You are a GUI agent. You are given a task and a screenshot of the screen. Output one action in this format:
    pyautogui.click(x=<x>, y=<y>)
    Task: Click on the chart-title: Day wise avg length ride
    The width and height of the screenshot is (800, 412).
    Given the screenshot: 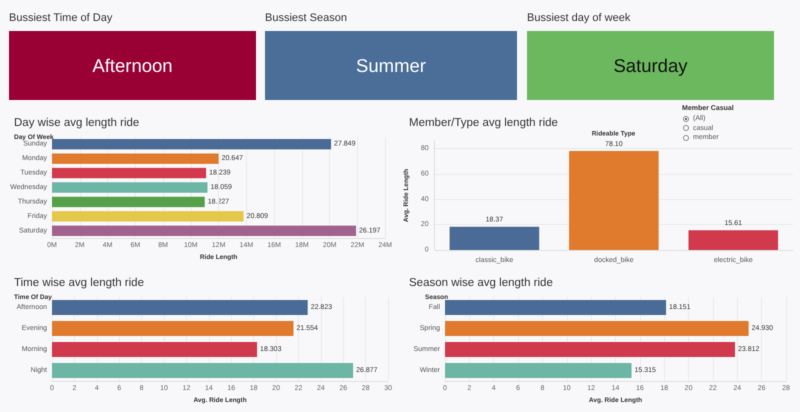 What is the action you would take?
    pyautogui.click(x=77, y=123)
    